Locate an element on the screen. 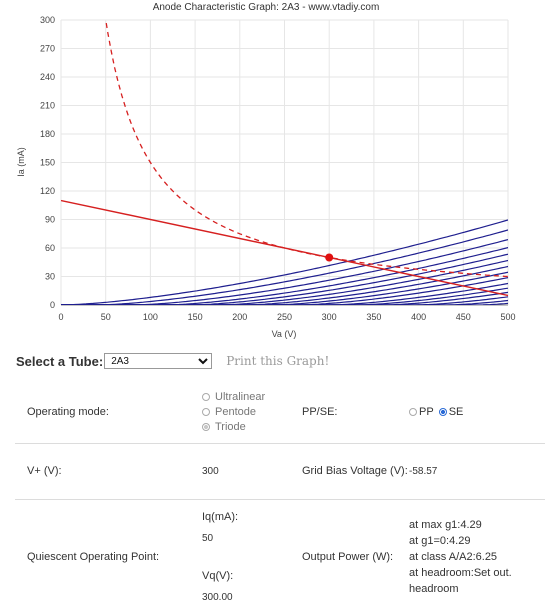 The height and width of the screenshot is (614, 546). x-tick-label: 50 is located at coordinates (106, 317).